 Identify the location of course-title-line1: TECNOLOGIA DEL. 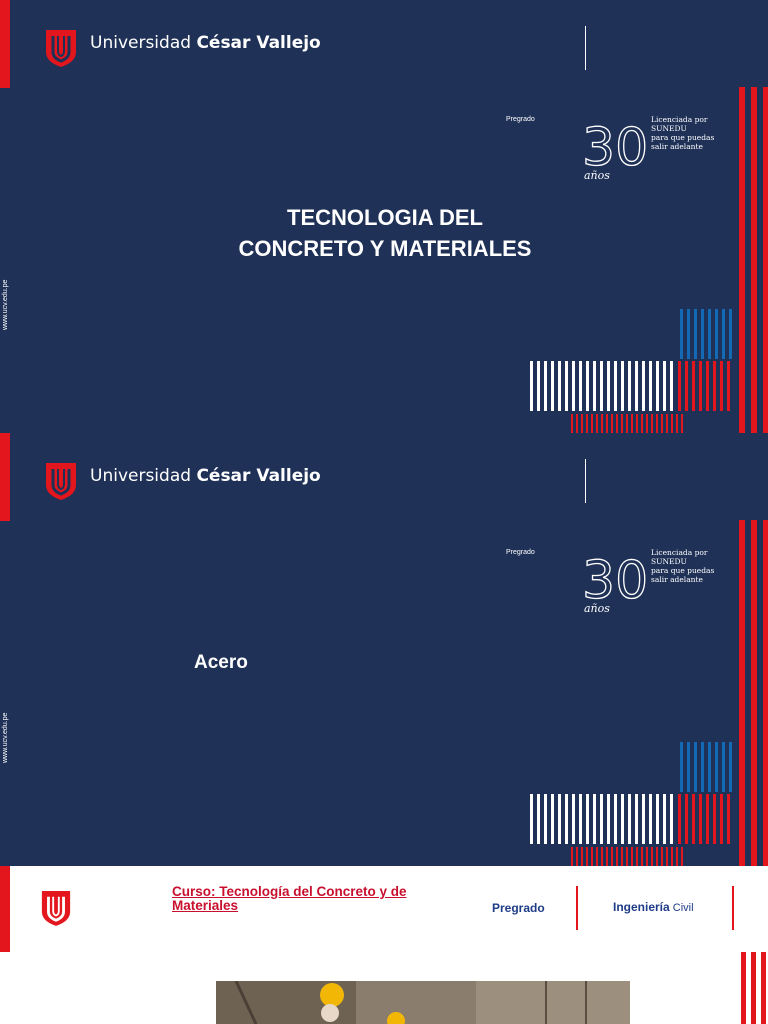
(385, 217).